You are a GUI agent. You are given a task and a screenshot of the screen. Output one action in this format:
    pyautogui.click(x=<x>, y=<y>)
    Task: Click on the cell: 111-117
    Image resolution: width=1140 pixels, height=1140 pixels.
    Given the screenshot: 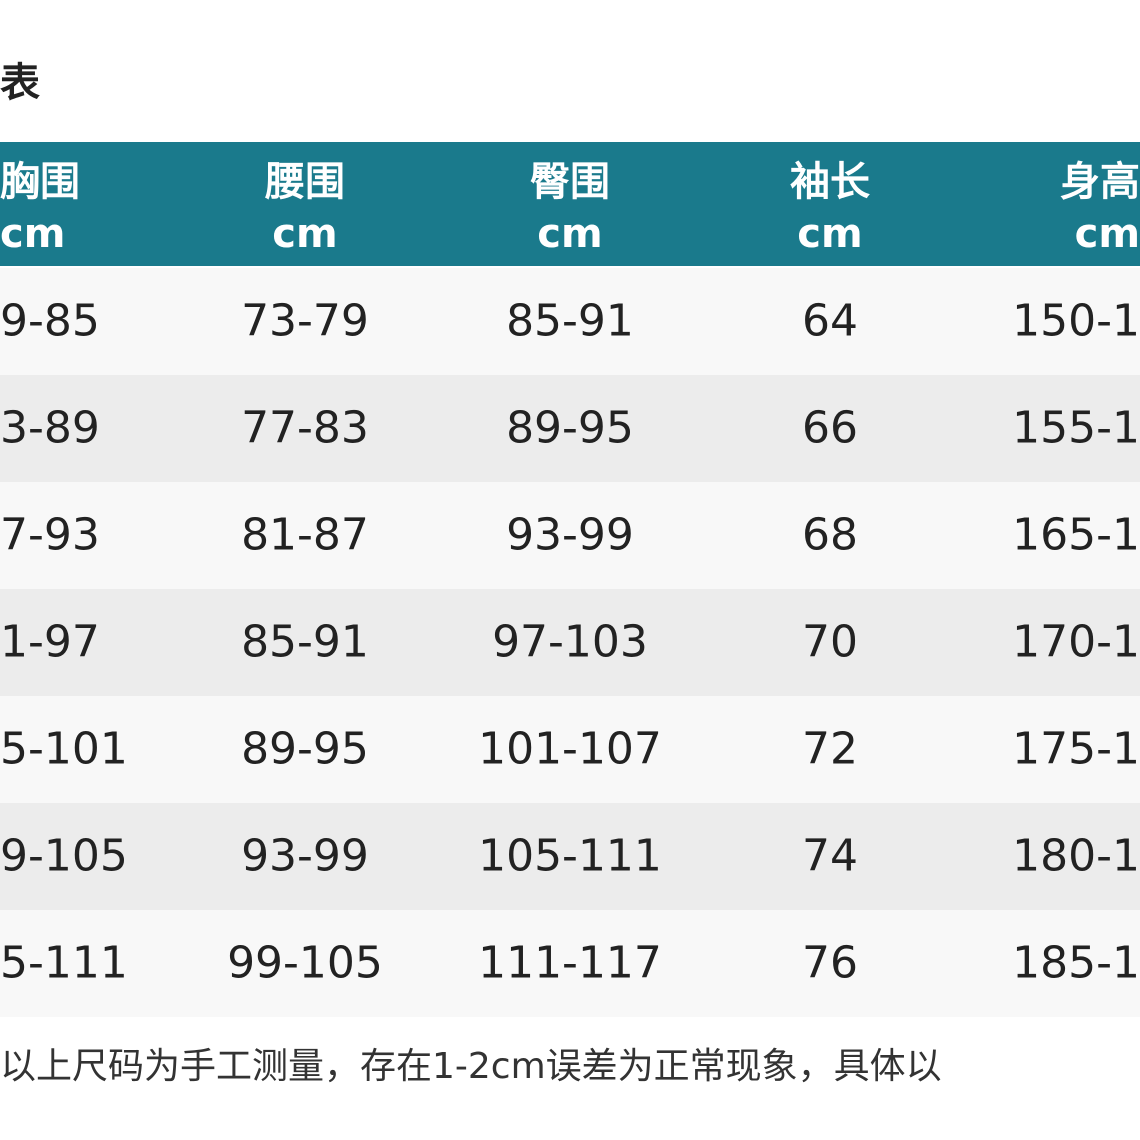 What is the action you would take?
    pyautogui.click(x=570, y=963)
    